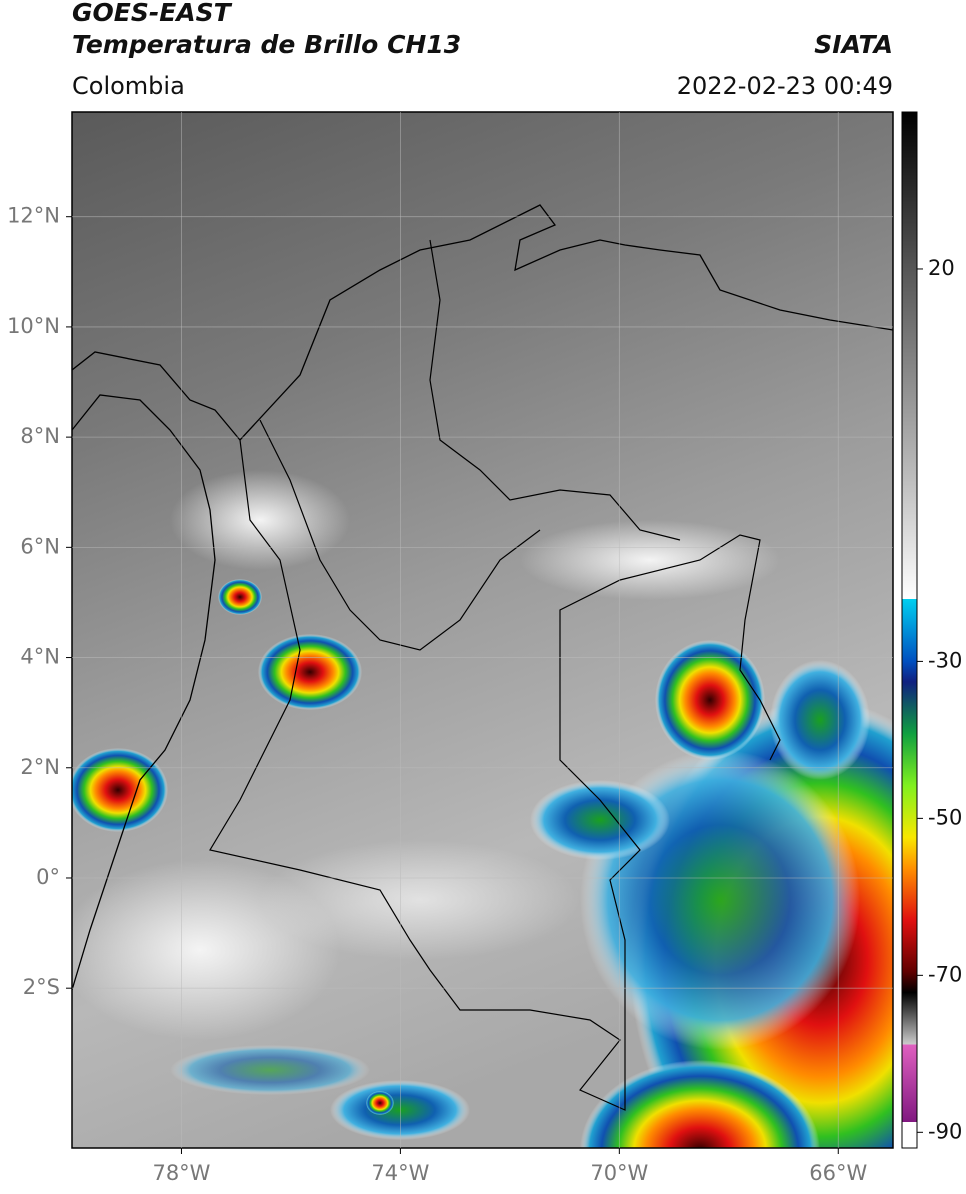 Image resolution: width=966 pixels, height=1194 pixels. Describe the element at coordinates (619, 1173) in the screenshot. I see `lon-tick-label: 70°W` at that location.